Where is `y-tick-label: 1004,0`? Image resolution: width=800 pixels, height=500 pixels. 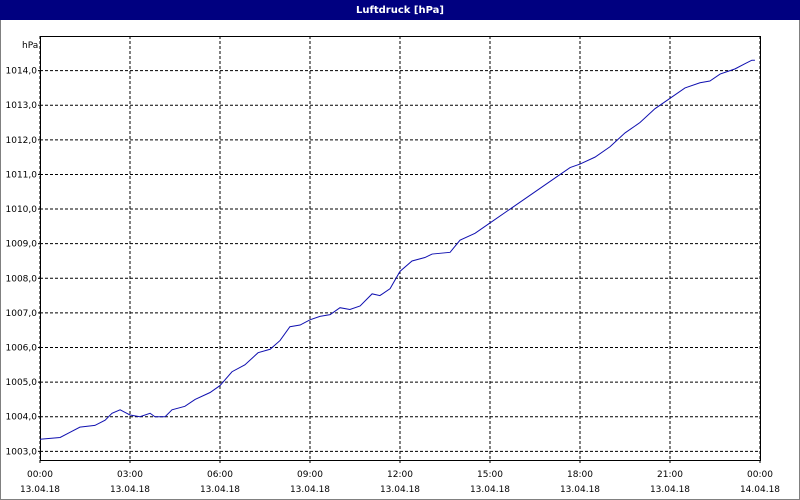
y-tick-label: 1004,0 is located at coordinates (22, 418).